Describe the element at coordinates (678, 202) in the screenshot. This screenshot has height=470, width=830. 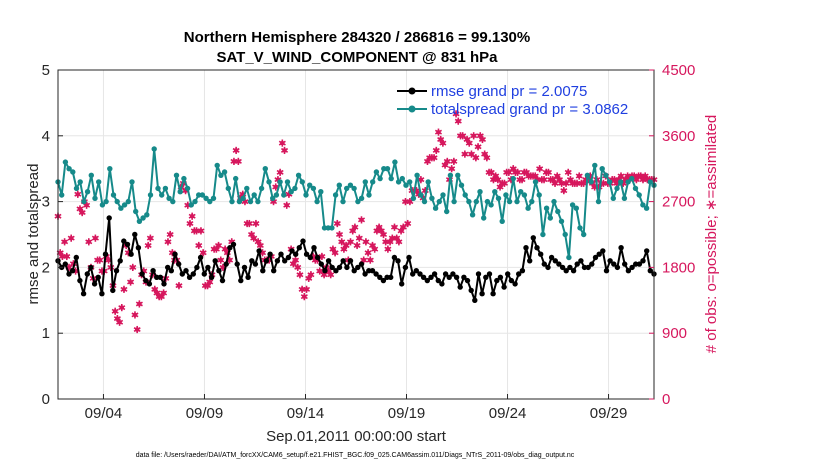
I see `y-tick-label-right: 2700` at that location.